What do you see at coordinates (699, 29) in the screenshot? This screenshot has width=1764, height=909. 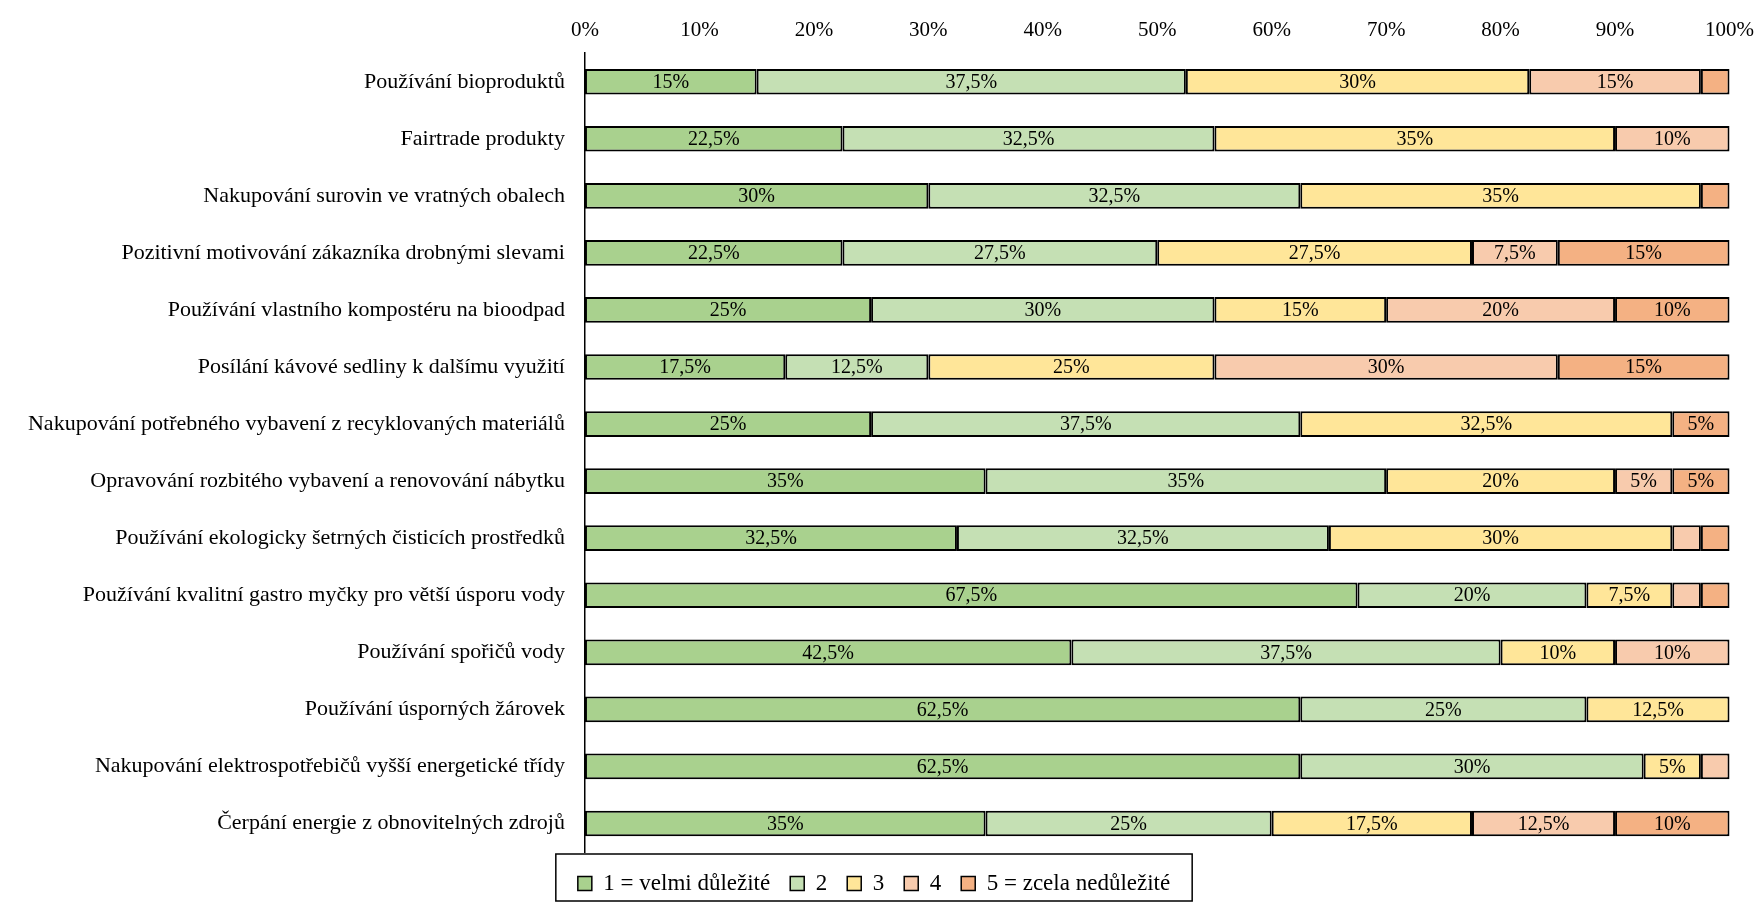 I see `x-tick-label: 10%` at bounding box center [699, 29].